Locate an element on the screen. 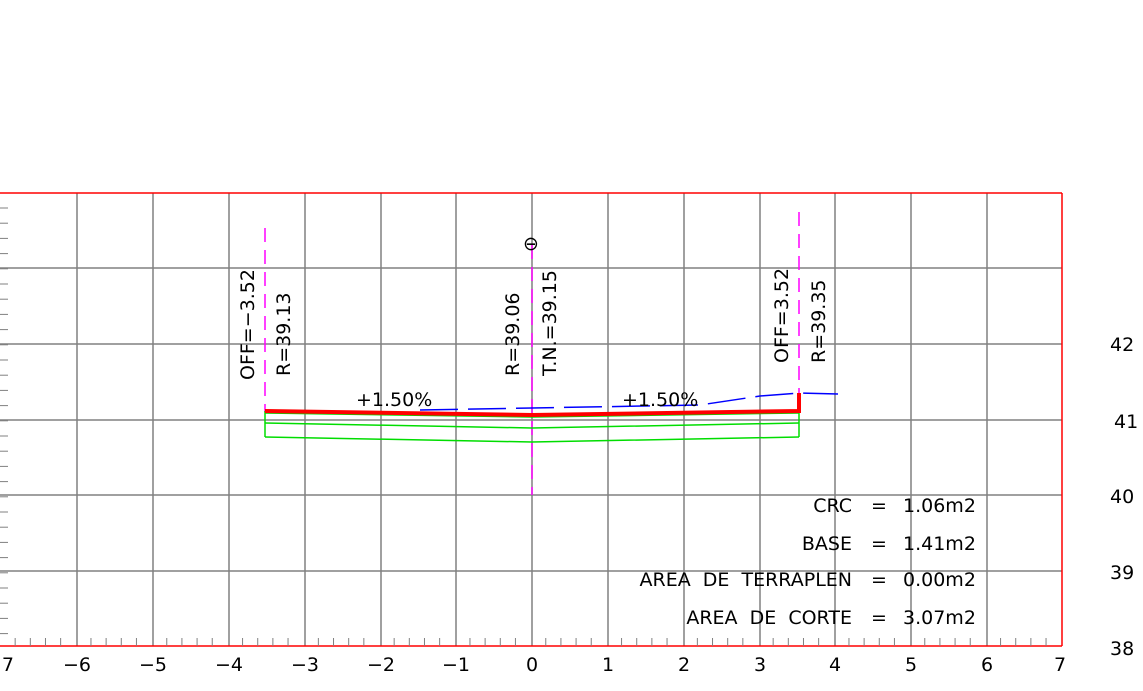 Image resolution: width=1143 pixels, height=691 pixels. area-base-name: BASE is located at coordinates (827, 544).